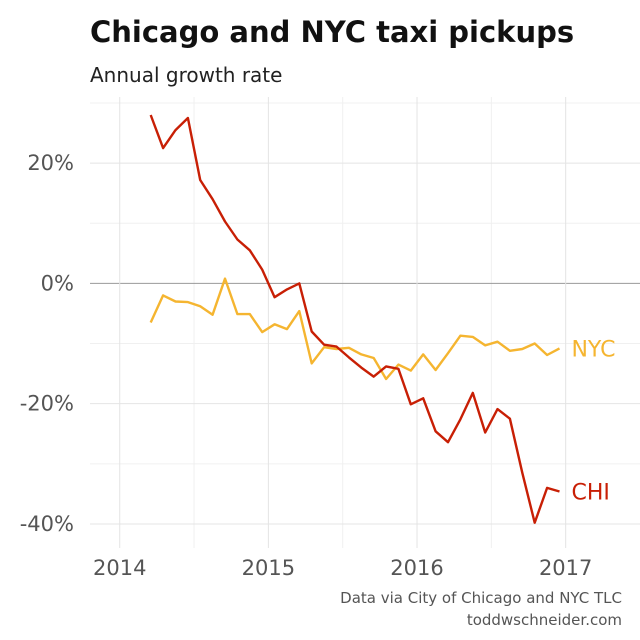 Image resolution: width=640 pixels, height=640 pixels. I want to click on caption-source: Data via City of Chicago and NYC TLC, so click(481, 598).